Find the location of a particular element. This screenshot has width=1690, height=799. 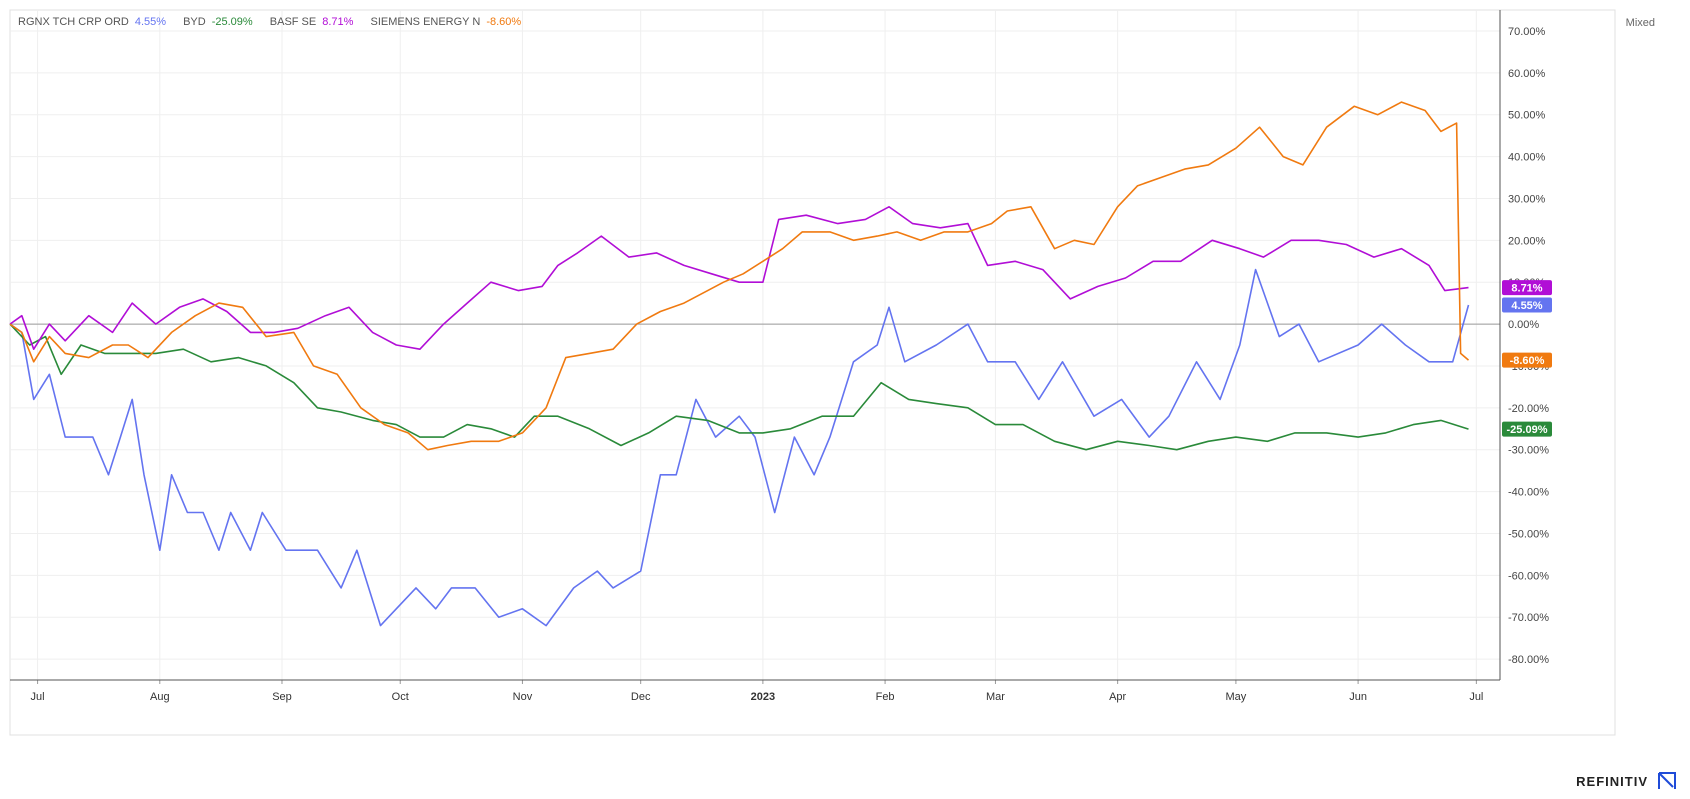

y-tick-label: 70.00% is located at coordinates (1527, 32).